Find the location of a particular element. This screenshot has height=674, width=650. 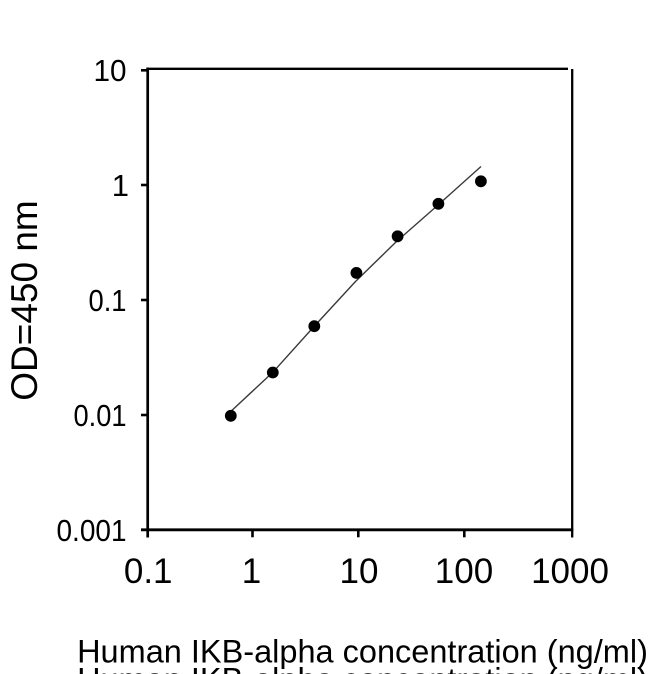

svg-text: 100 is located at coordinates (464, 571).